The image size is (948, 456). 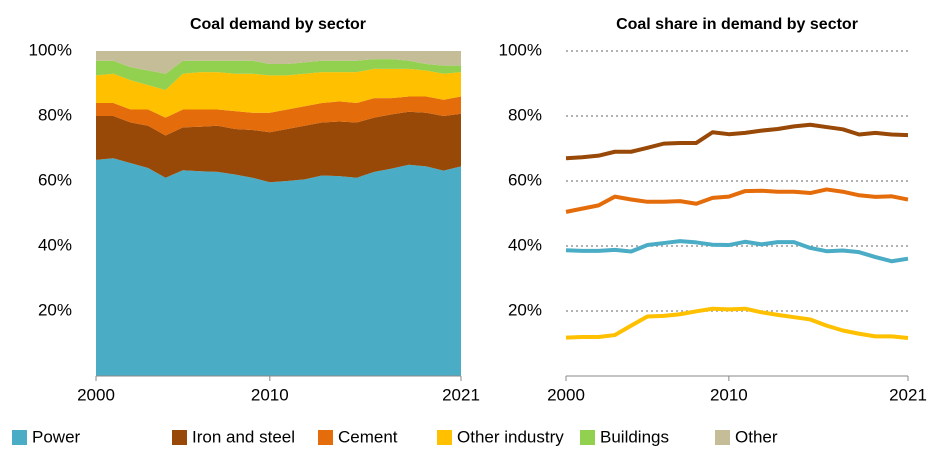 I want to click on legend-label: Power, so click(x=56, y=436).